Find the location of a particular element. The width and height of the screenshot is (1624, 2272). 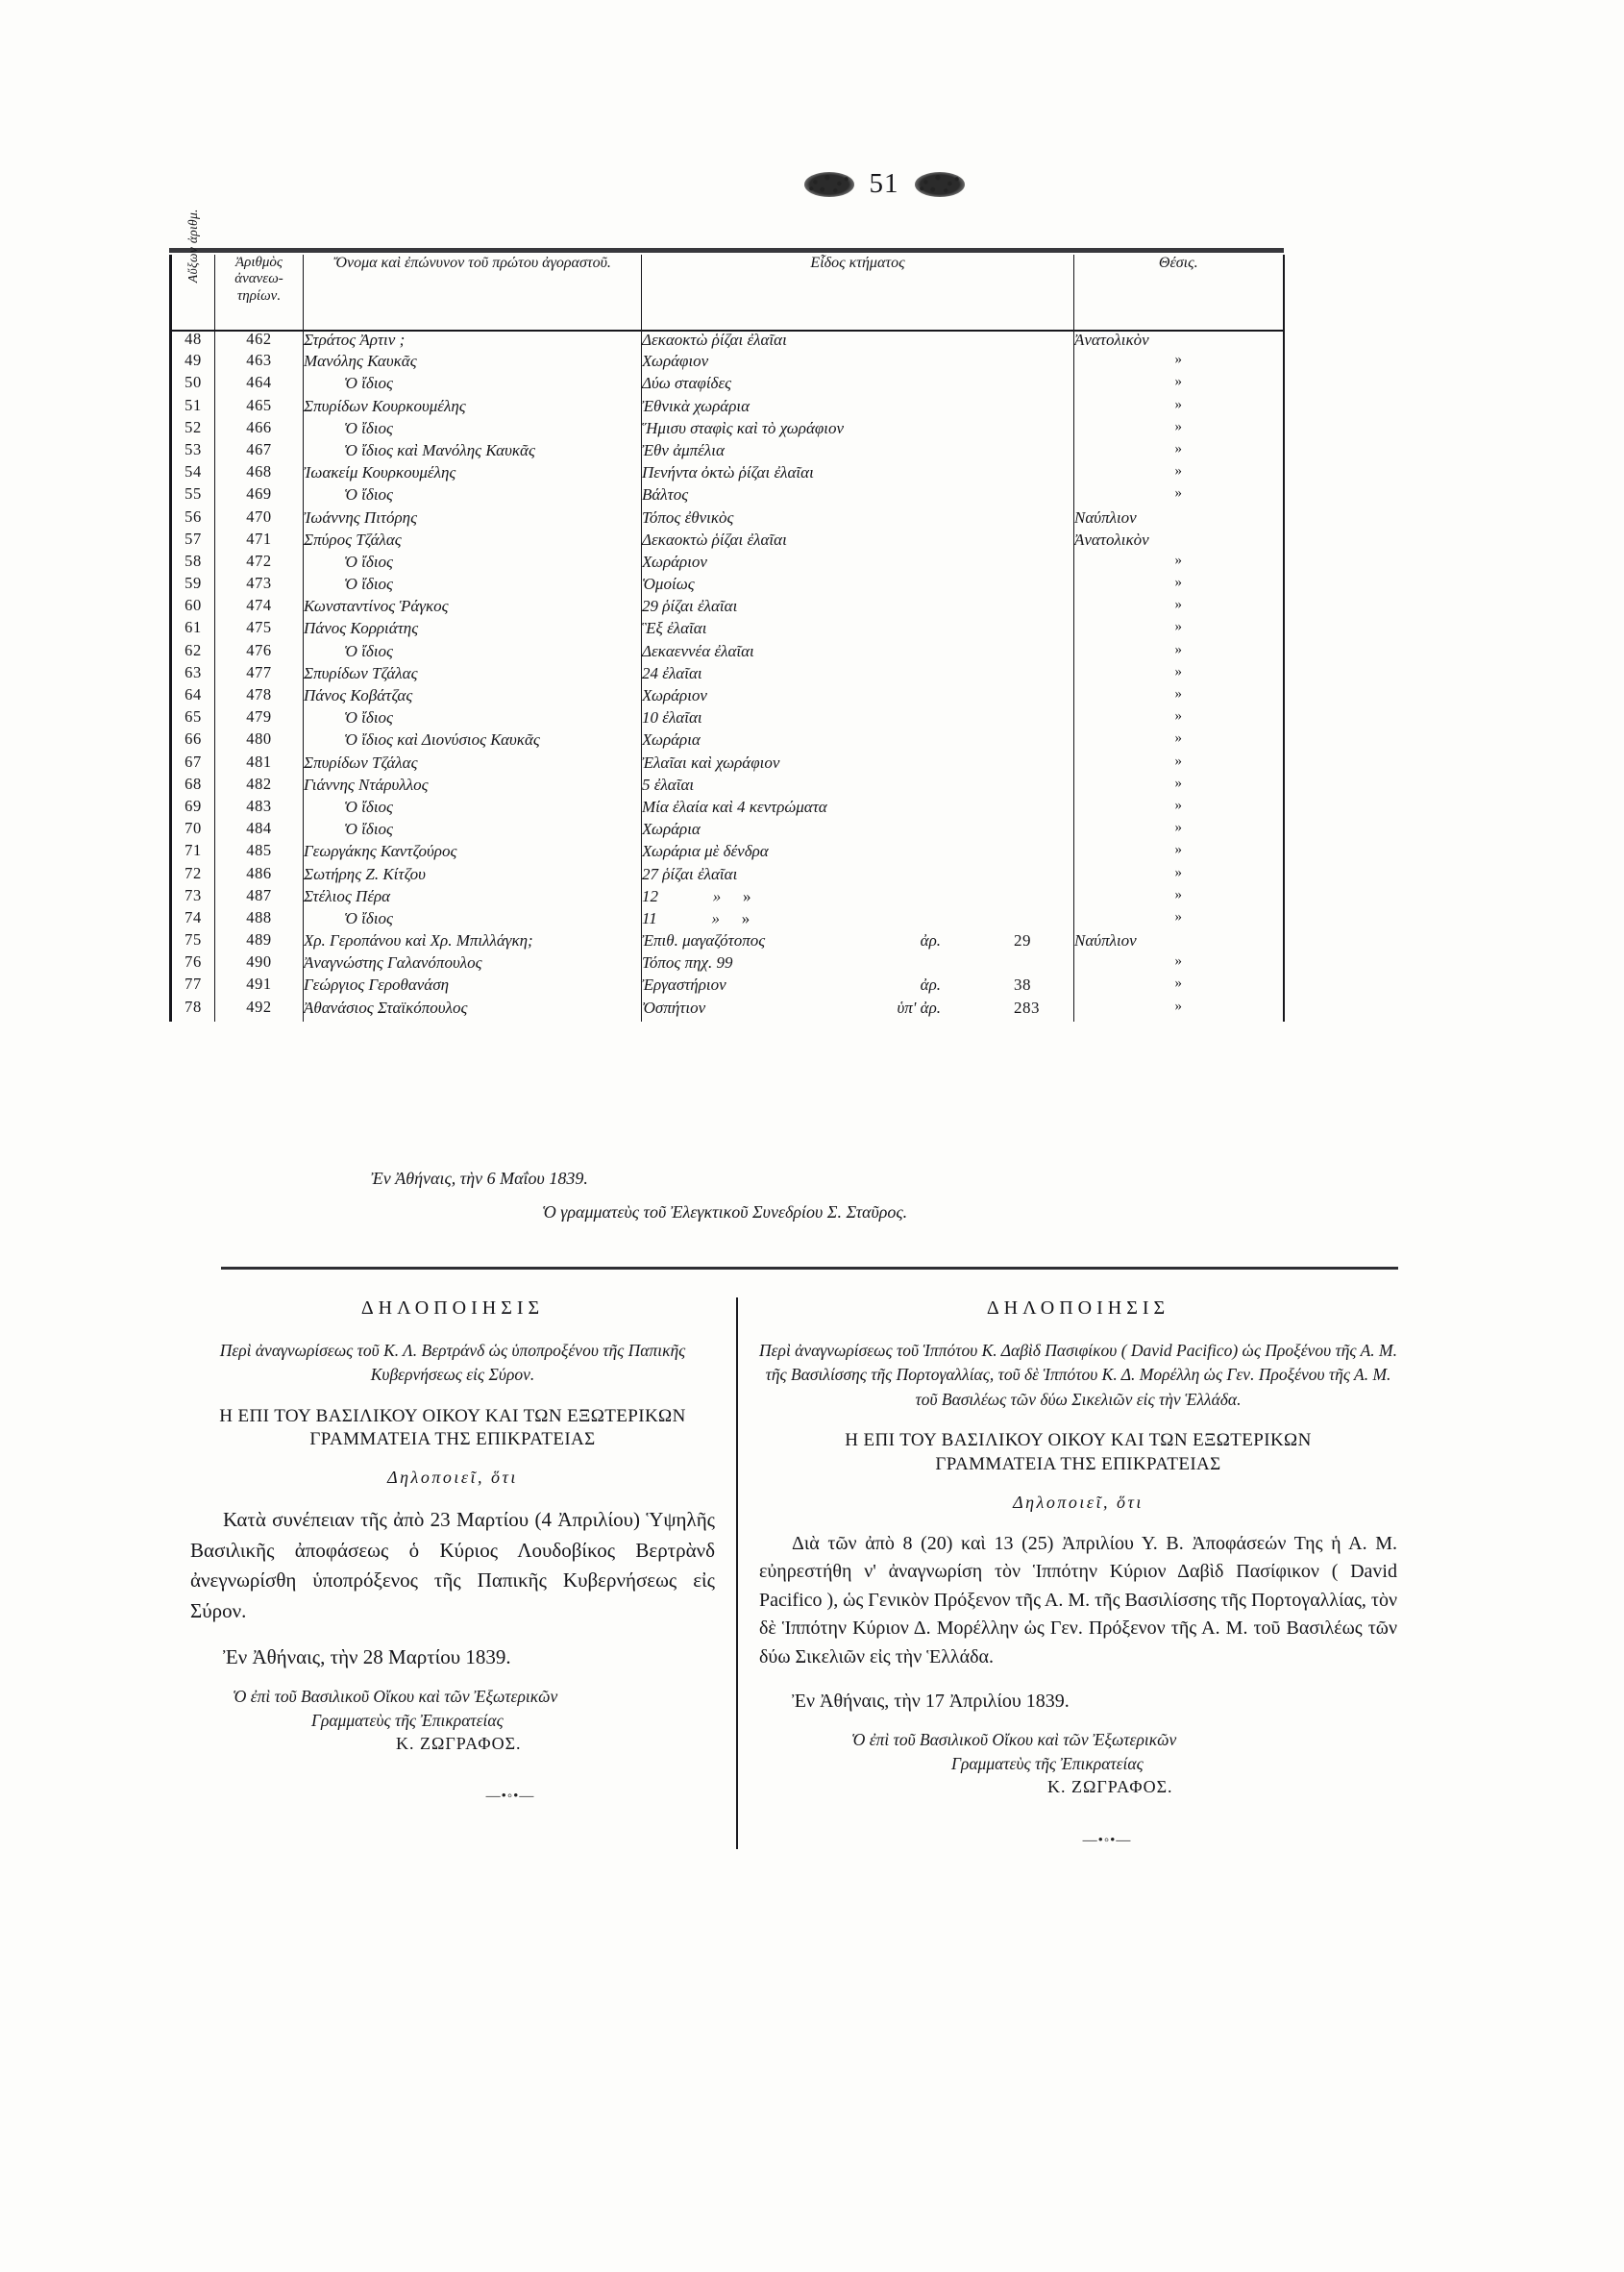

cell-property-type: Μία ἐλαία καὶ 4 κεντρώματα is located at coordinates (857, 810).